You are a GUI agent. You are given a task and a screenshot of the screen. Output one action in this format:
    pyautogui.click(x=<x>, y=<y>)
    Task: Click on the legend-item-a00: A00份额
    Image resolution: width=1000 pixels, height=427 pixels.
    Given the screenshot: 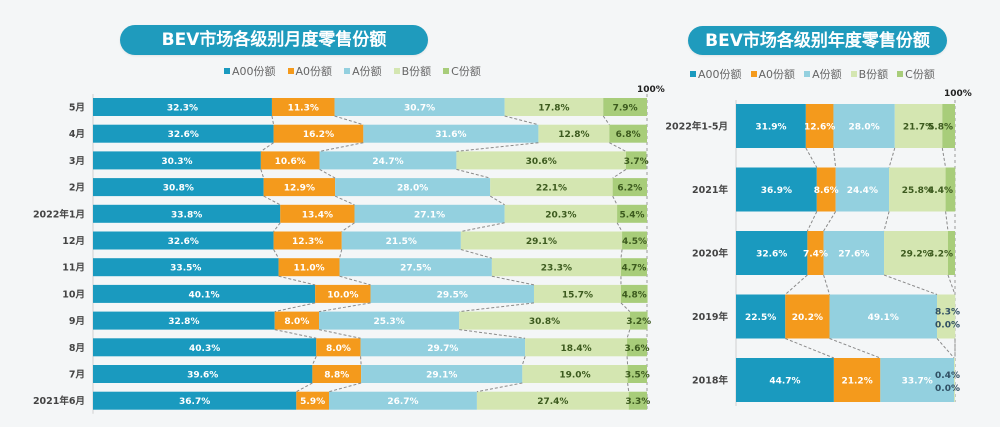 What is the action you would take?
    pyautogui.click(x=716, y=74)
    